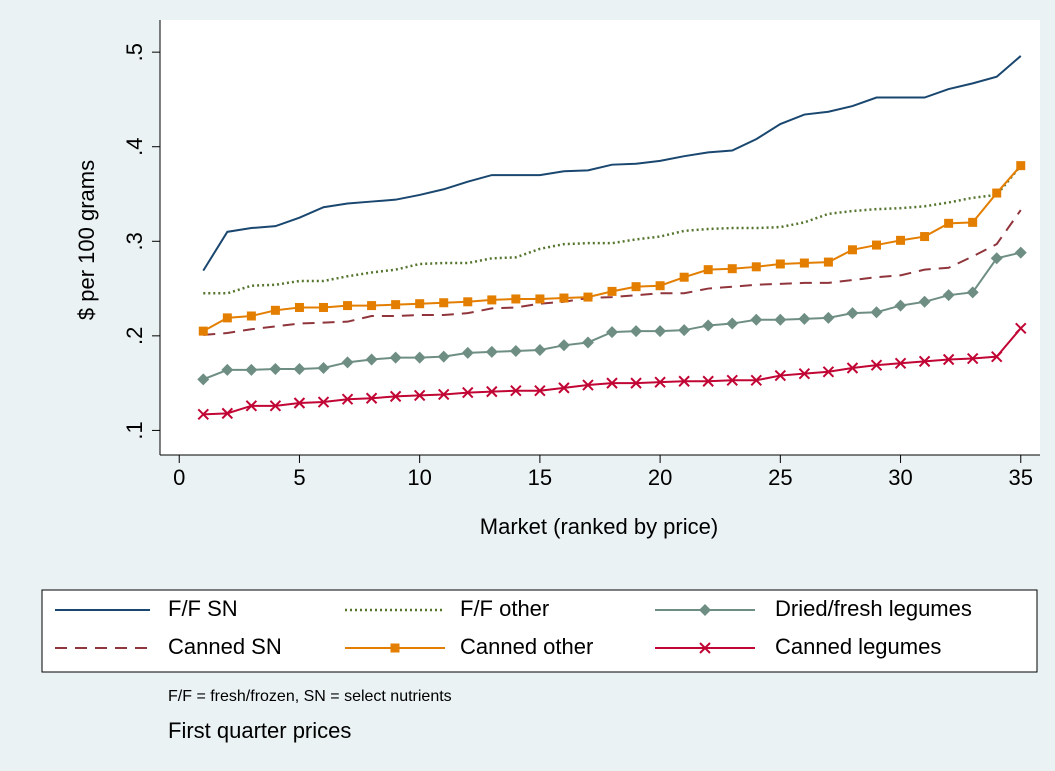 This screenshot has width=1055, height=771. I want to click on legend-label: F/F SN, so click(203, 608).